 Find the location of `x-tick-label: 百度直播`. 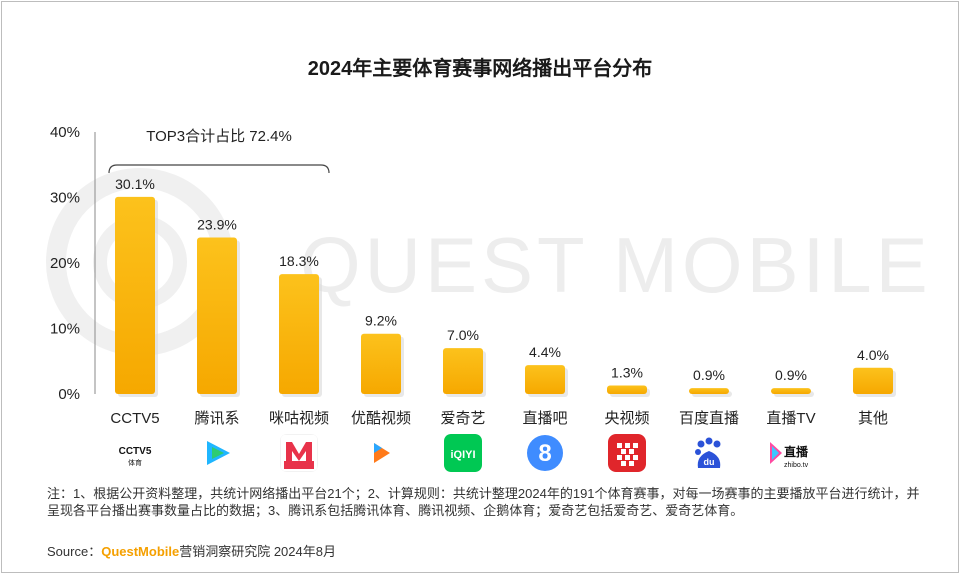

x-tick-label: 百度直播 is located at coordinates (709, 418).